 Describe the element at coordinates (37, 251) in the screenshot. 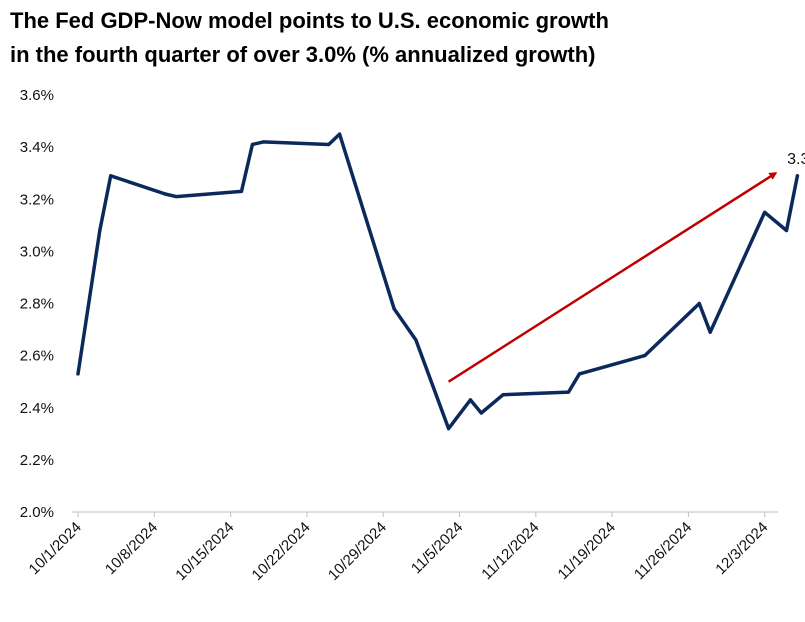

I see `y-tick-label: 3.0%` at that location.